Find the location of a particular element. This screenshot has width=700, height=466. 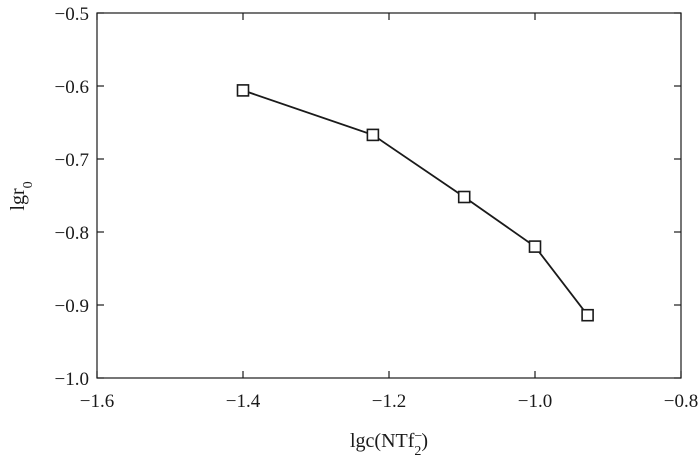

y-tick-label: −0.6 is located at coordinates (72, 87).